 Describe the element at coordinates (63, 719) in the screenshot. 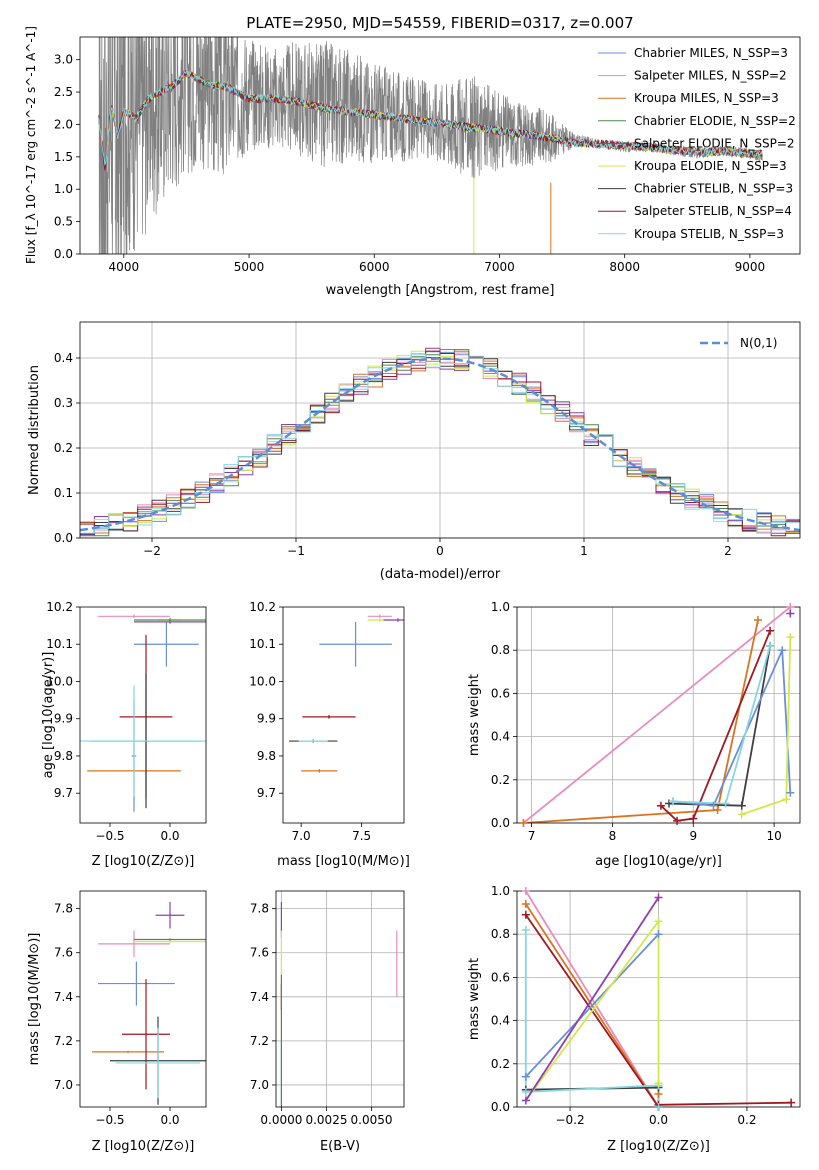

I see `y-tick-label: 9.9` at that location.